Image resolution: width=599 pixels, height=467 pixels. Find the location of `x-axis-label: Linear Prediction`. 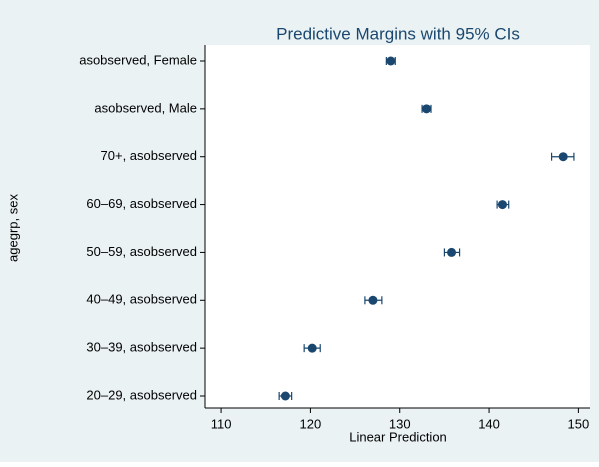

x-axis-label: Linear Prediction is located at coordinates (398, 436).